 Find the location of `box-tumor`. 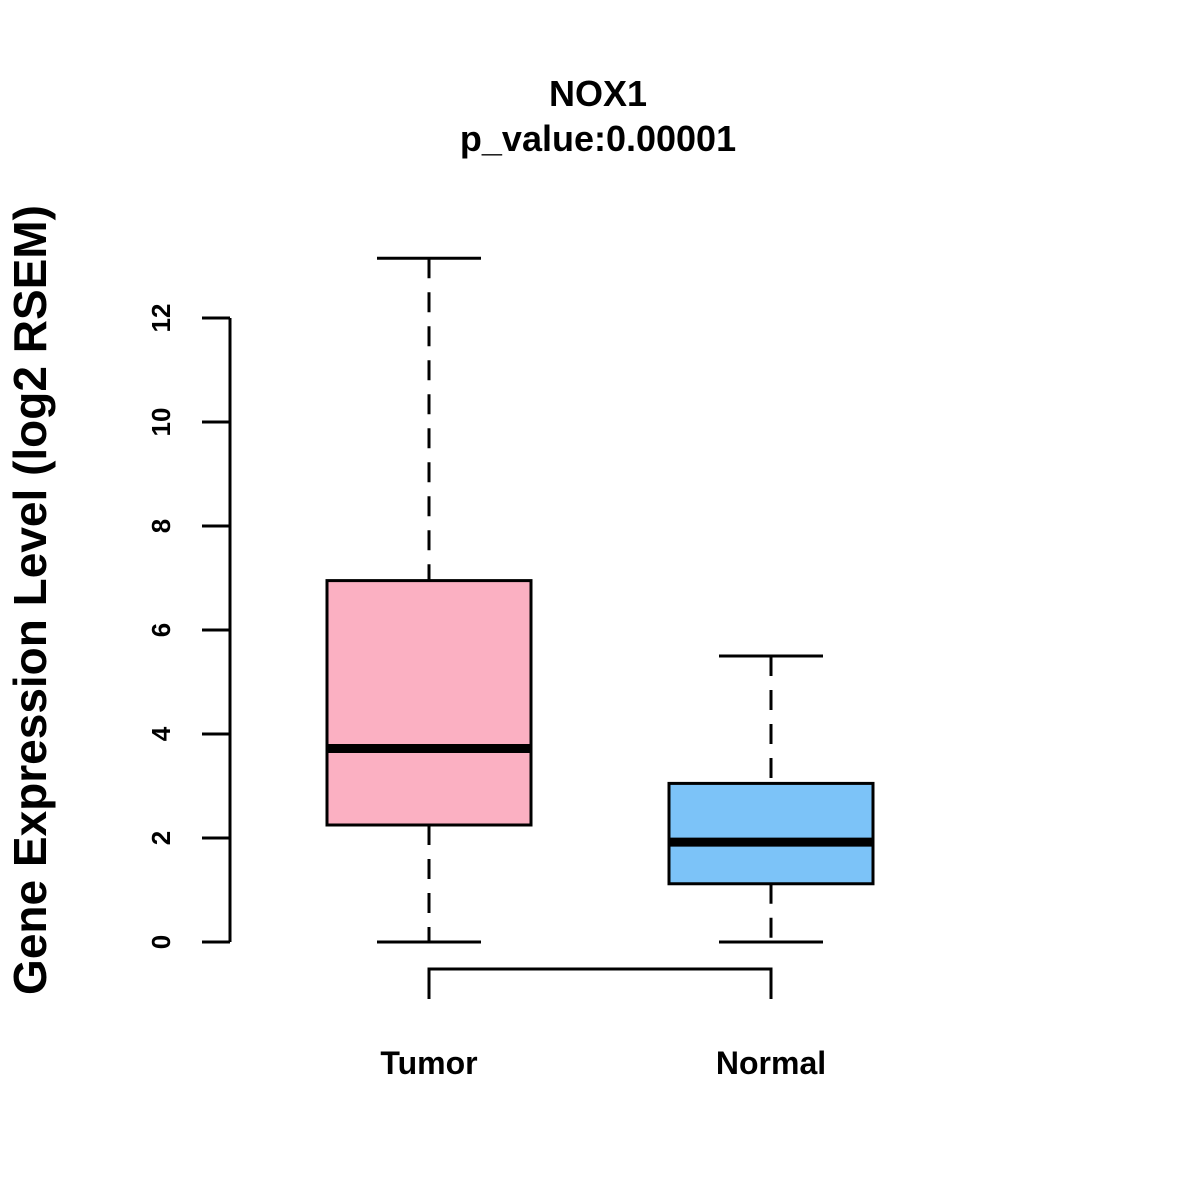

box-tumor is located at coordinates (429, 600).